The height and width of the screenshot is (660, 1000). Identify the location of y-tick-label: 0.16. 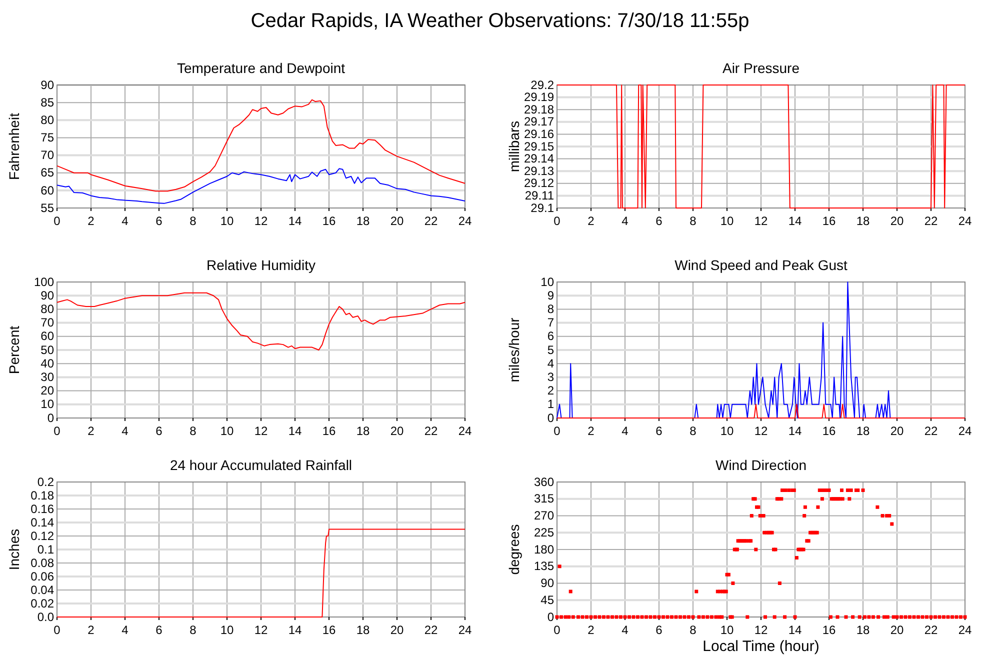
(42, 509).